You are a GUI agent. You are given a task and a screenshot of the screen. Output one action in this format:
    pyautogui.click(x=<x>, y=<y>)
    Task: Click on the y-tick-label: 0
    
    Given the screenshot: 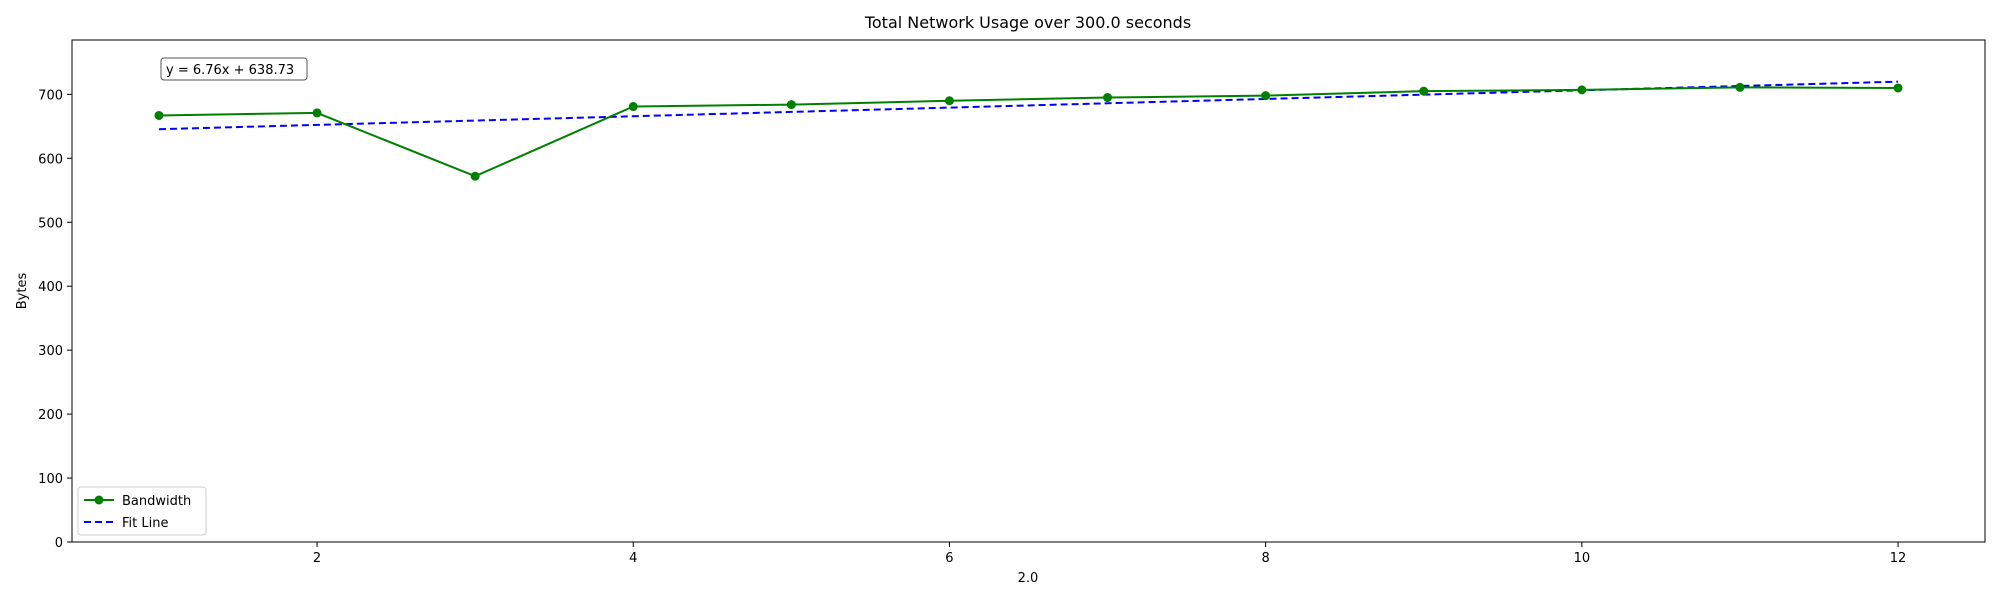 What is the action you would take?
    pyautogui.click(x=59, y=543)
    